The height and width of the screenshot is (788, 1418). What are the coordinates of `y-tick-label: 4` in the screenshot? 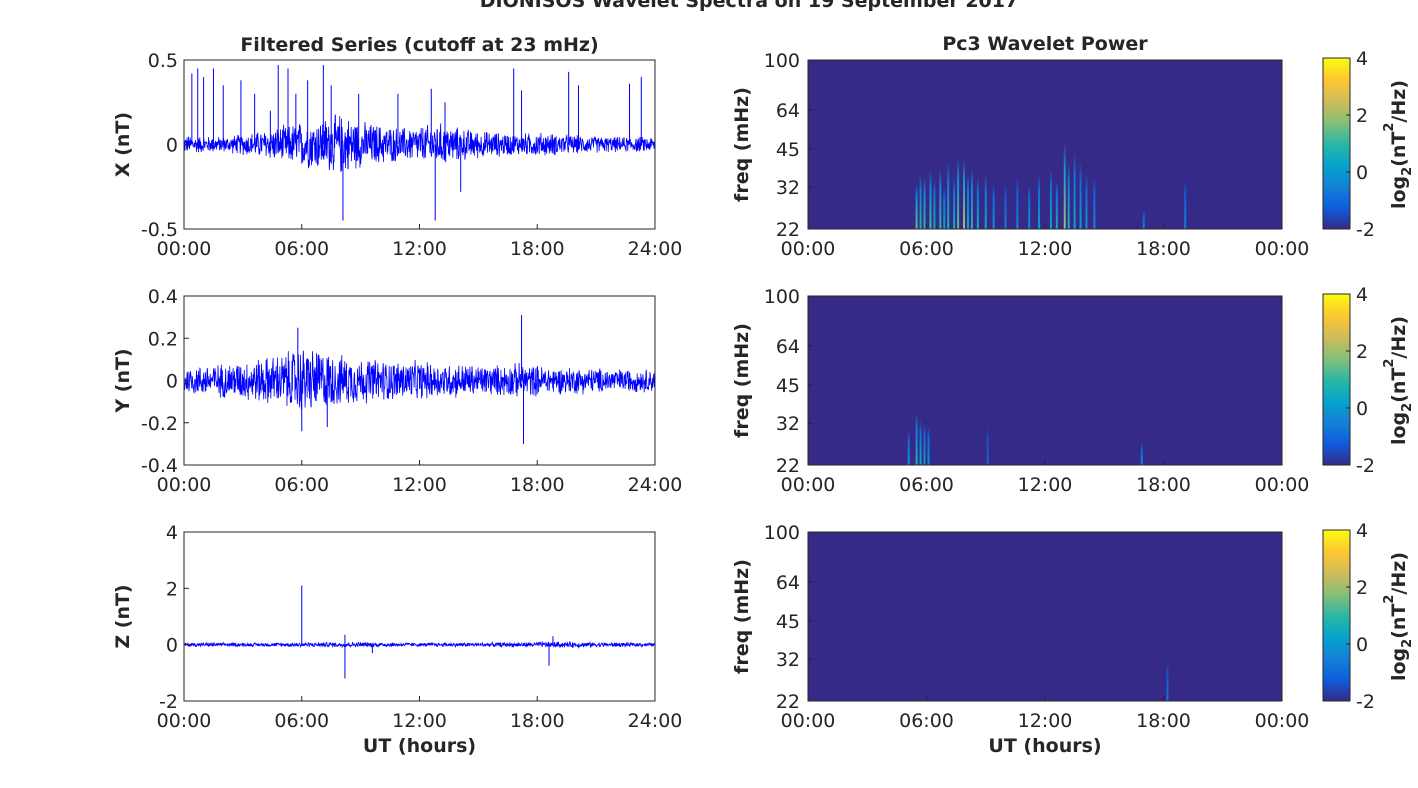 It's located at (172, 533).